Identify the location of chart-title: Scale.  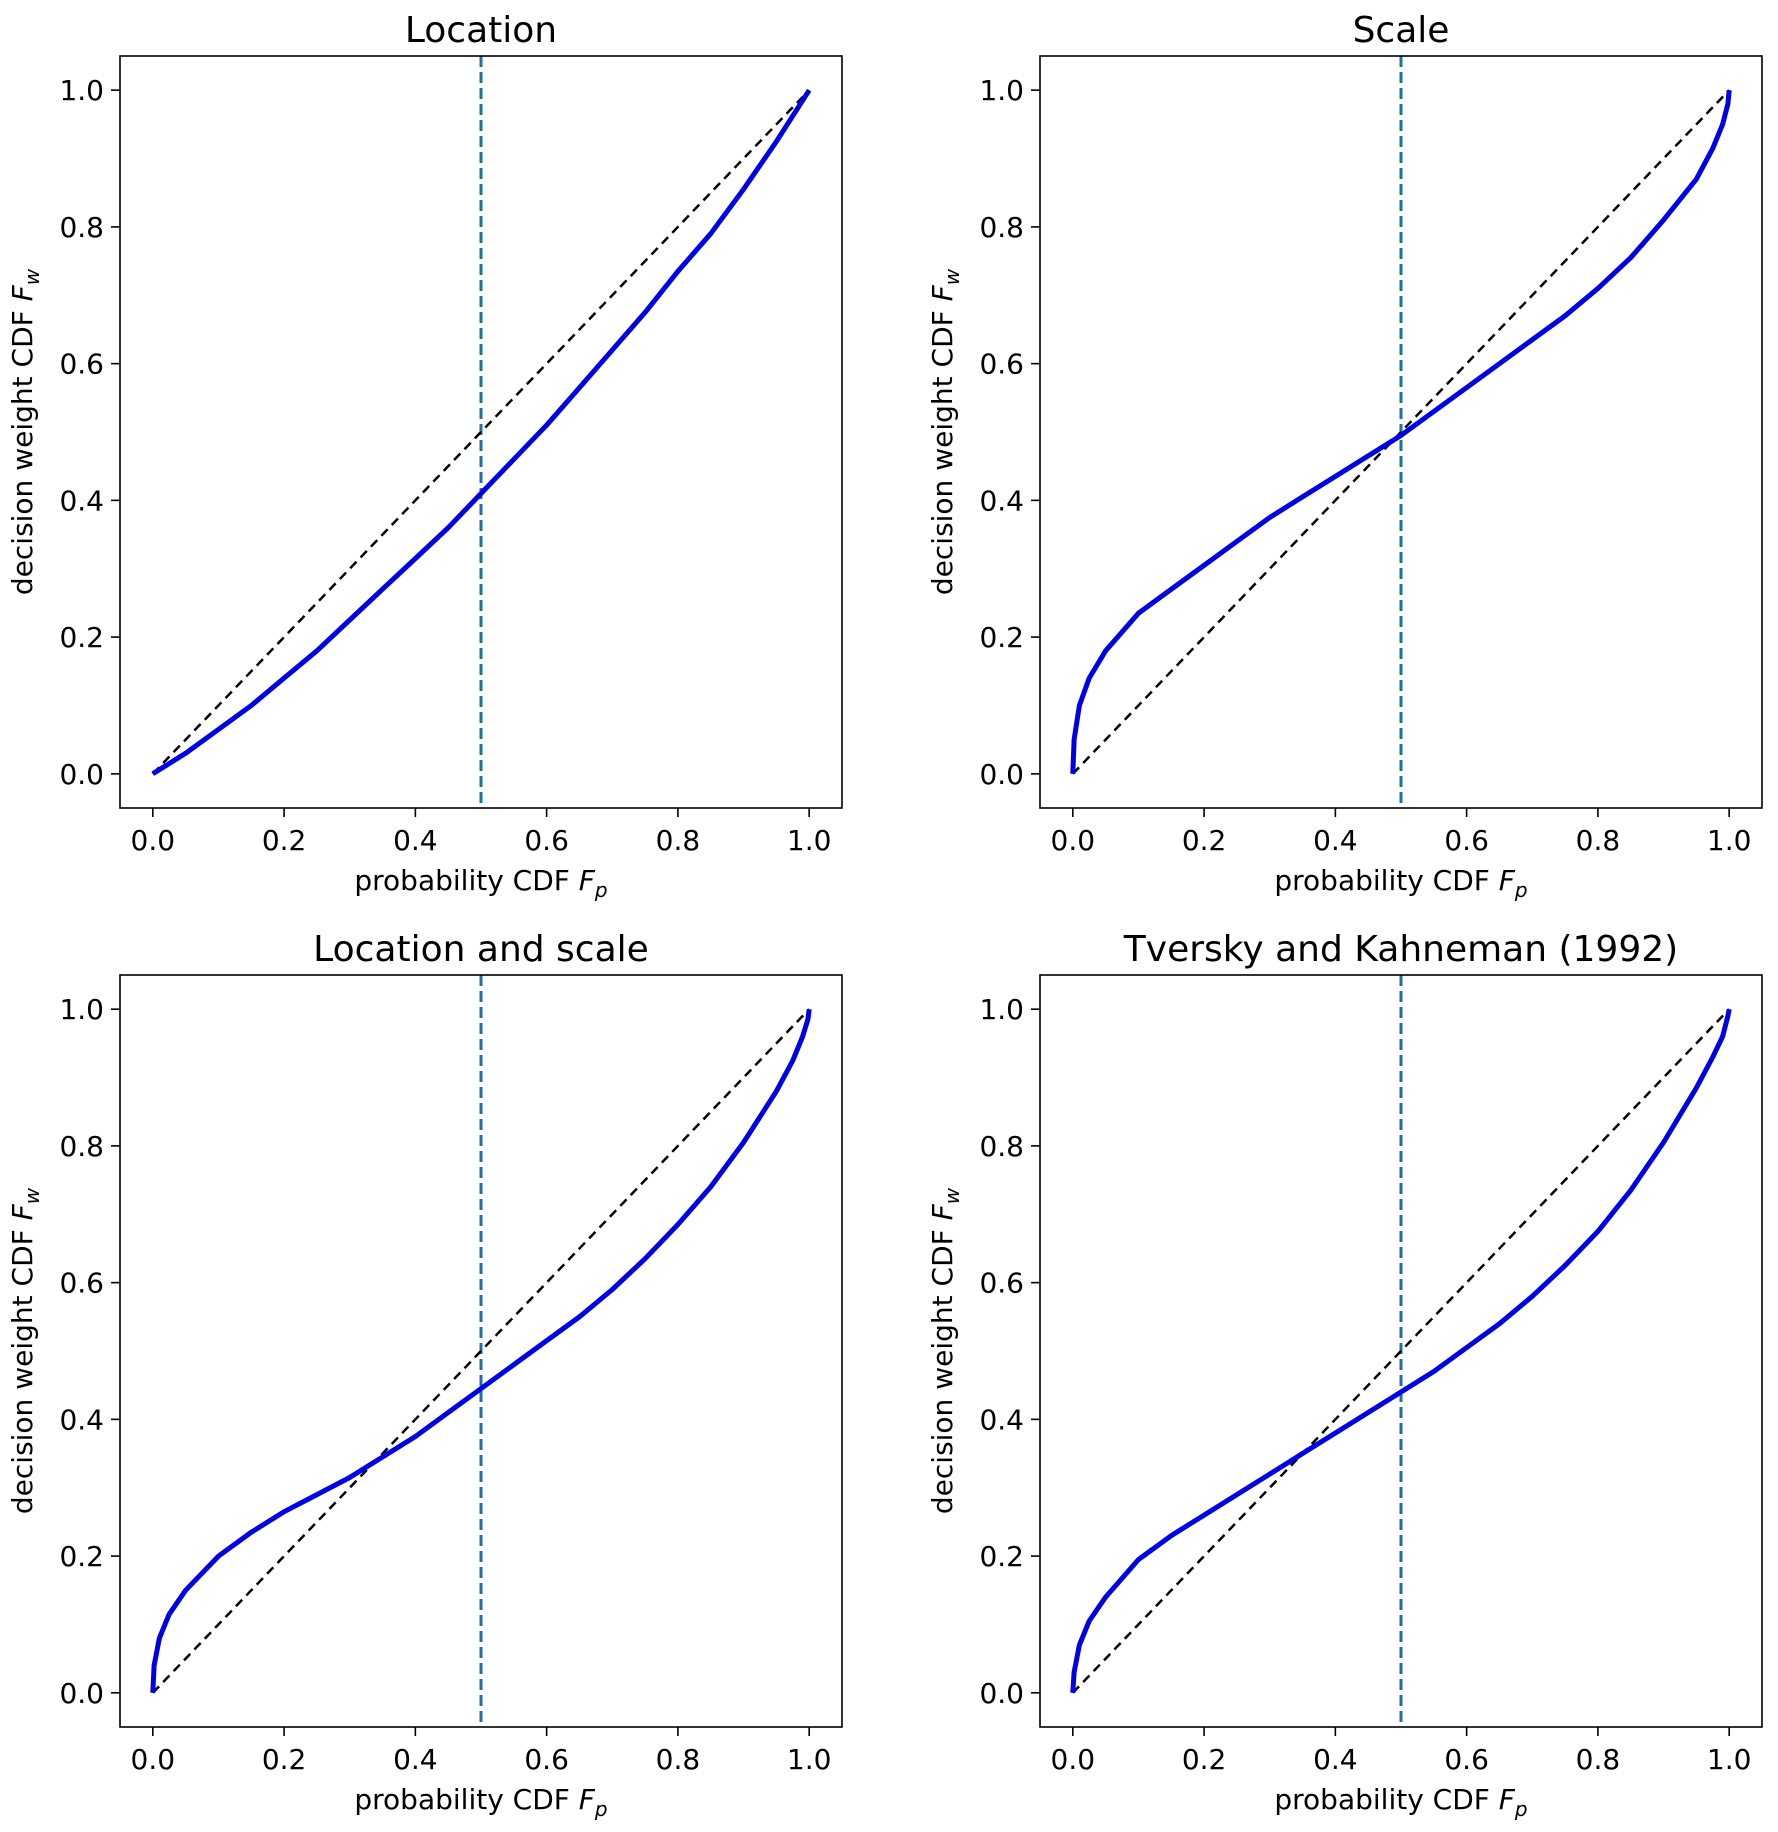
(1401, 30).